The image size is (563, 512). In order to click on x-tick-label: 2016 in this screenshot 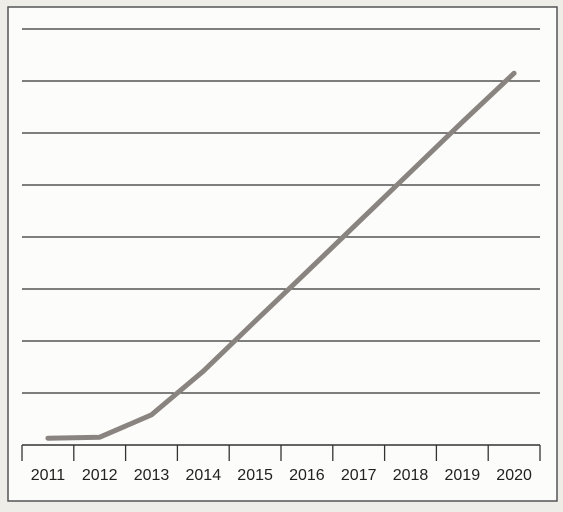, I will do `click(307, 475)`.